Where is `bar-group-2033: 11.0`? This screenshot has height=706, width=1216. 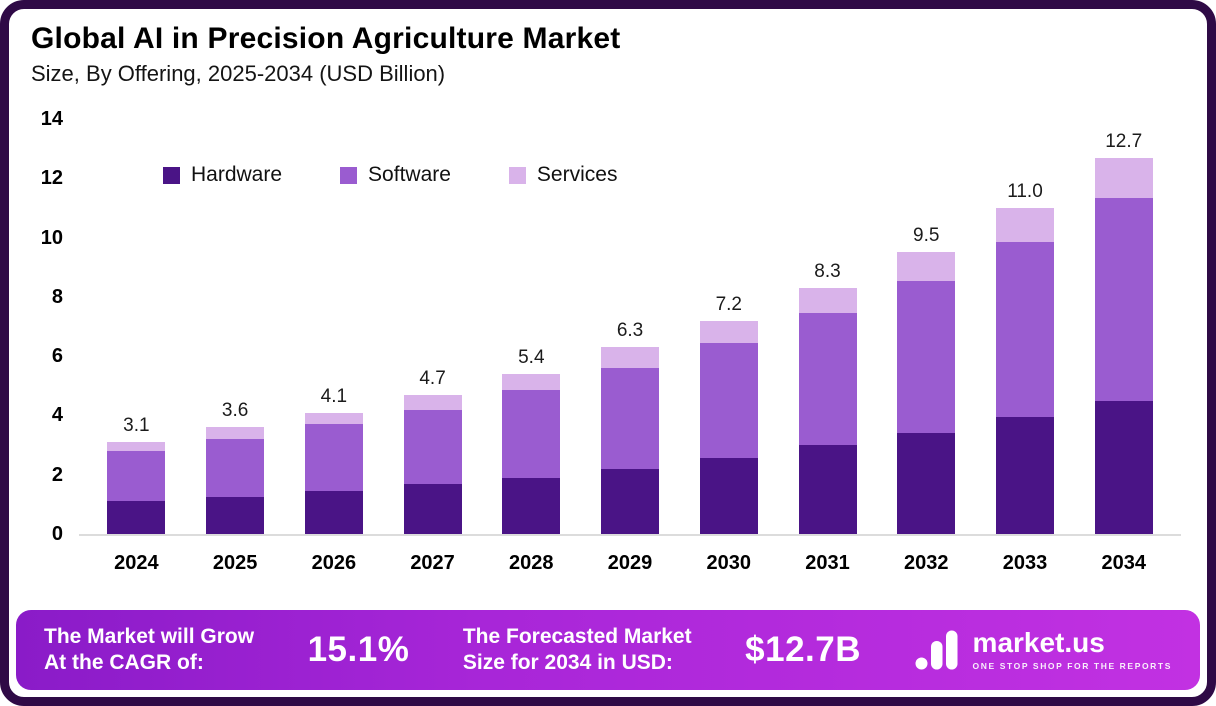
bar-group-2033: 11.0 is located at coordinates (1025, 326).